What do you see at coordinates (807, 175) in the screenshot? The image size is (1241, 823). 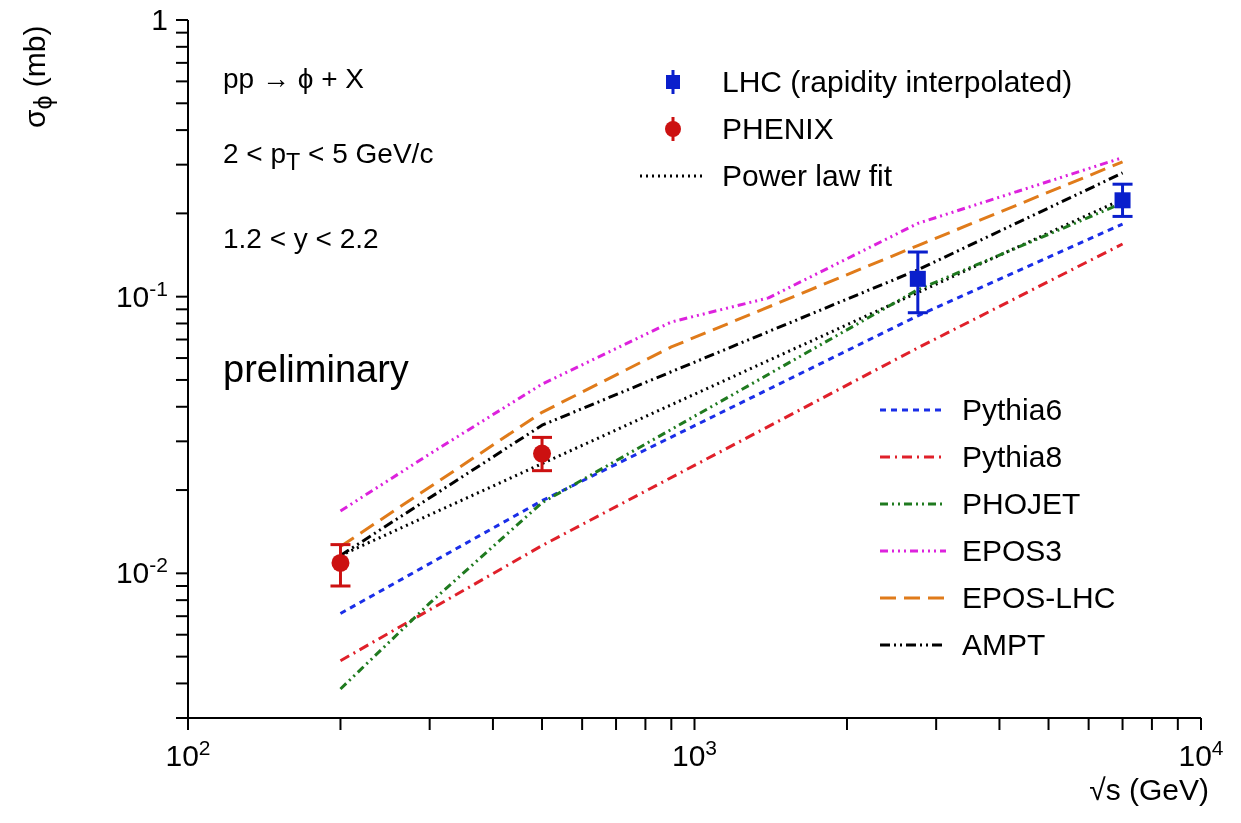 I see `legend-label: Power law fit` at bounding box center [807, 175].